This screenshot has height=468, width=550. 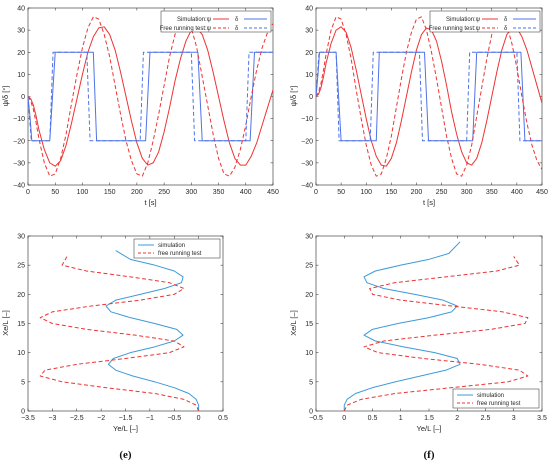 What do you see at coordinates (21, 324) in the screenshot?
I see `y-tick-label: 15` at bounding box center [21, 324].